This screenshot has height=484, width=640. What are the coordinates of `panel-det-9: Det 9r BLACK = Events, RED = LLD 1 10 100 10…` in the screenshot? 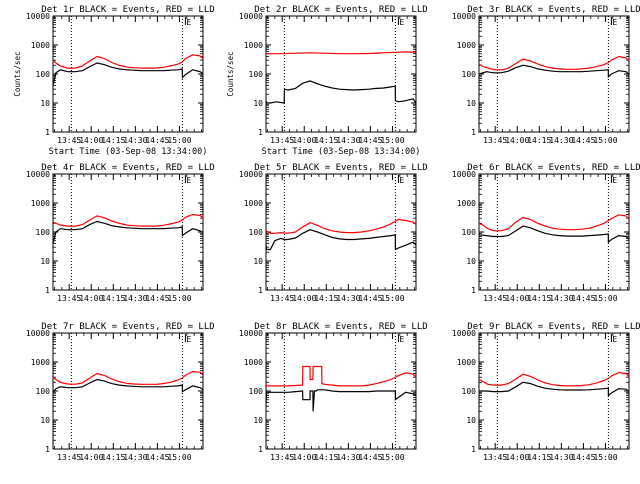 It's located at (546, 392).